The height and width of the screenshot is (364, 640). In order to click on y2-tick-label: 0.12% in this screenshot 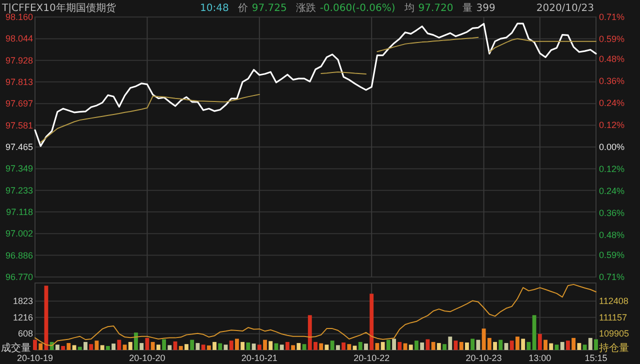, I will do `click(612, 169)`.